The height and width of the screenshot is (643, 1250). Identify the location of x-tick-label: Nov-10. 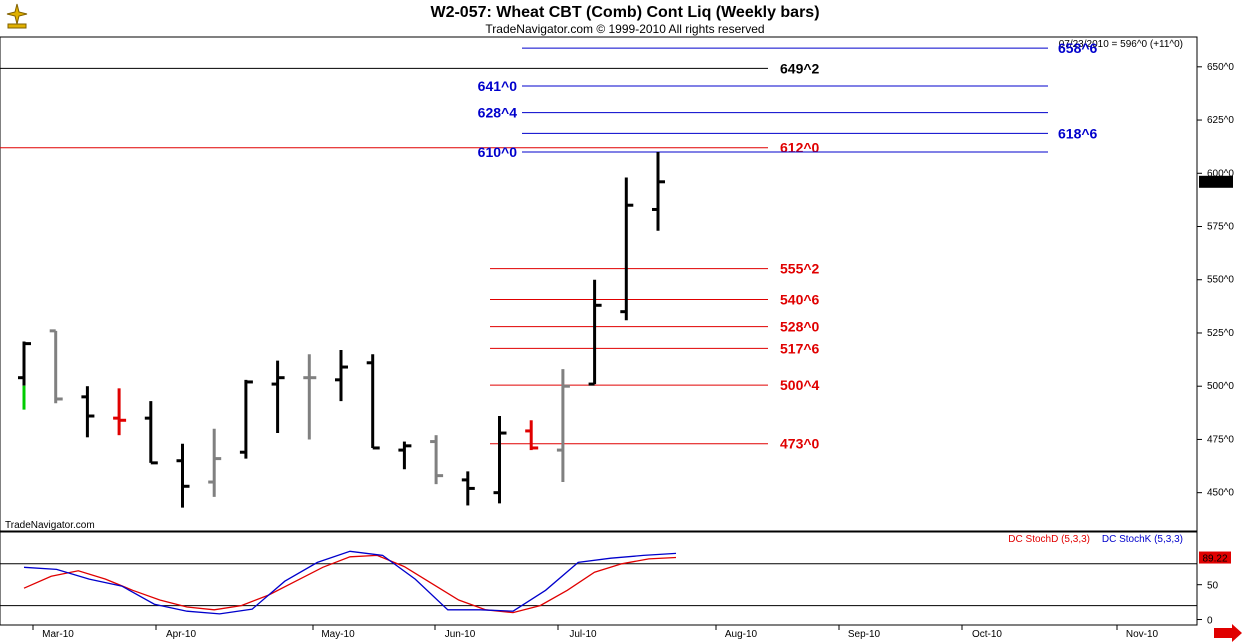
(1142, 634).